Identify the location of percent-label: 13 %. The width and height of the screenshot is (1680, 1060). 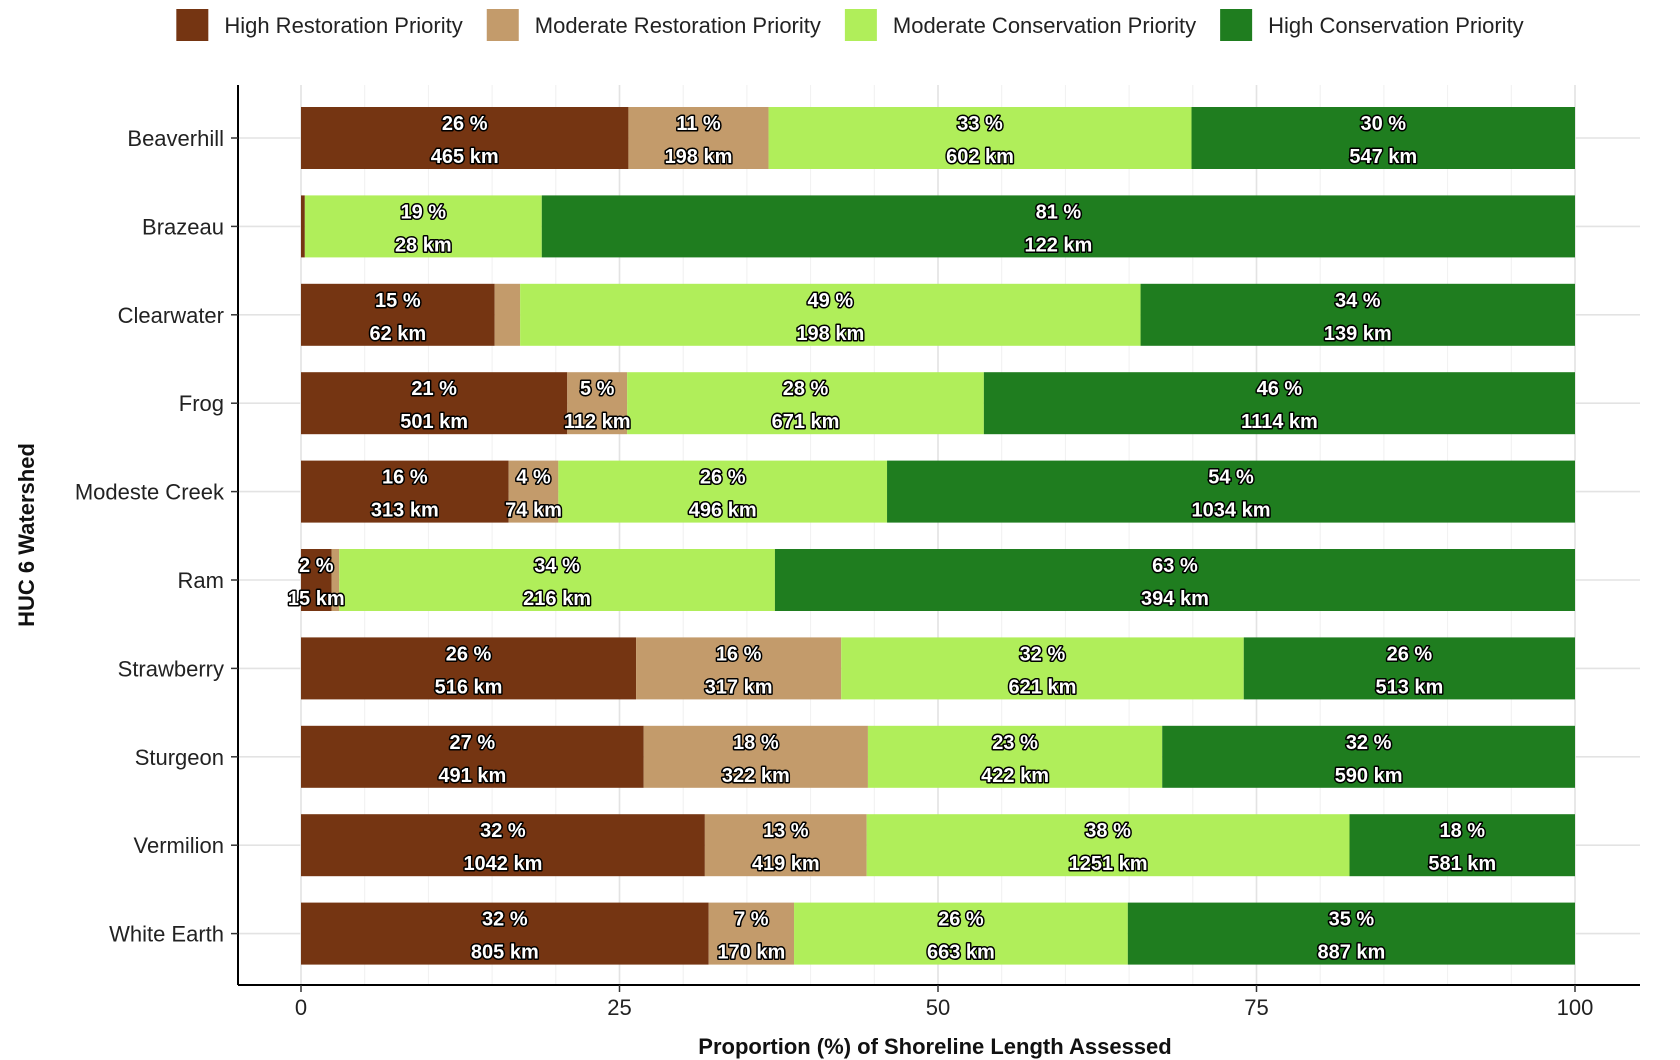
(786, 831).